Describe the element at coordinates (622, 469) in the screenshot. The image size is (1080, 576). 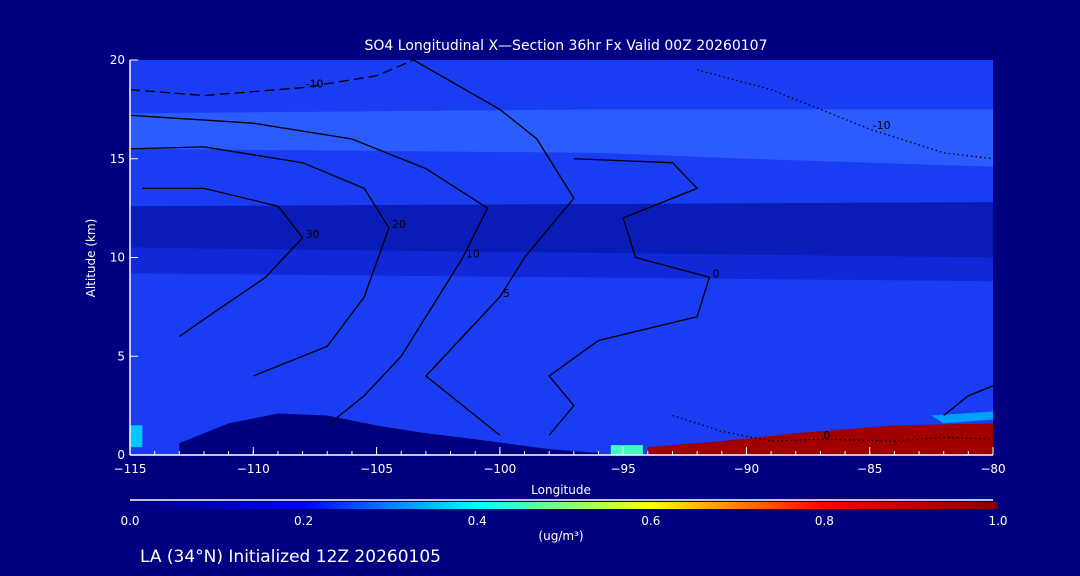
I see `x-tick-label: −95` at that location.